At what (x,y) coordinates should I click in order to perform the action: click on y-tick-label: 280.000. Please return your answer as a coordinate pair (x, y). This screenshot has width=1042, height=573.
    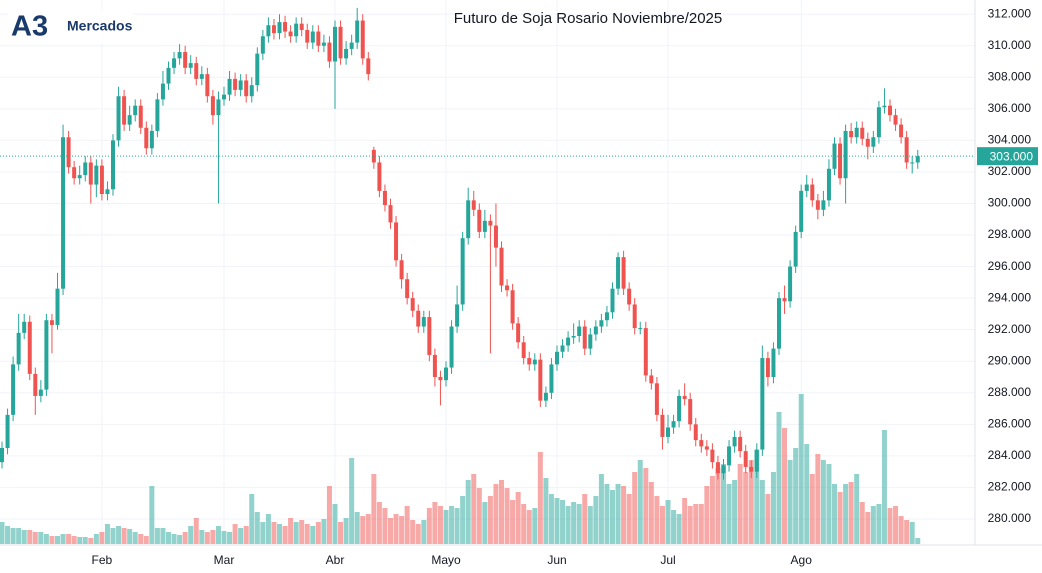
    Looking at the image, I should click on (1010, 518).